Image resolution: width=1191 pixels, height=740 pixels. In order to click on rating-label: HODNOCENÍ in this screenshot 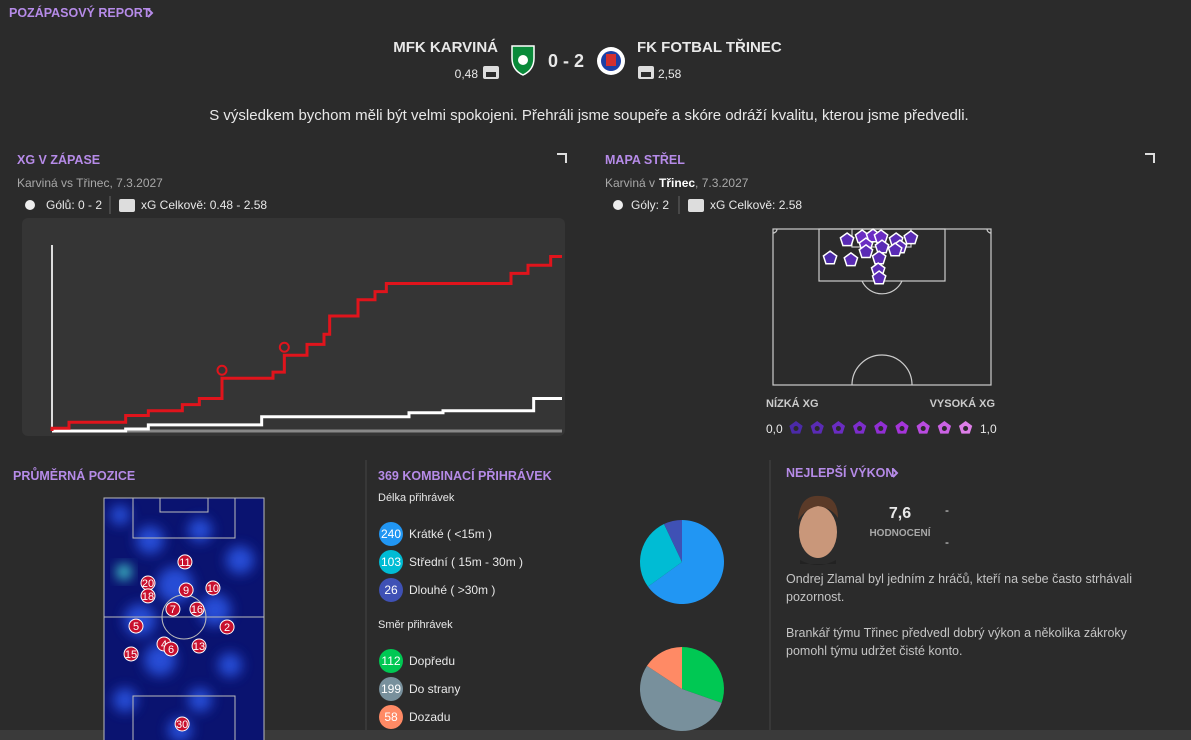, I will do `click(900, 533)`.